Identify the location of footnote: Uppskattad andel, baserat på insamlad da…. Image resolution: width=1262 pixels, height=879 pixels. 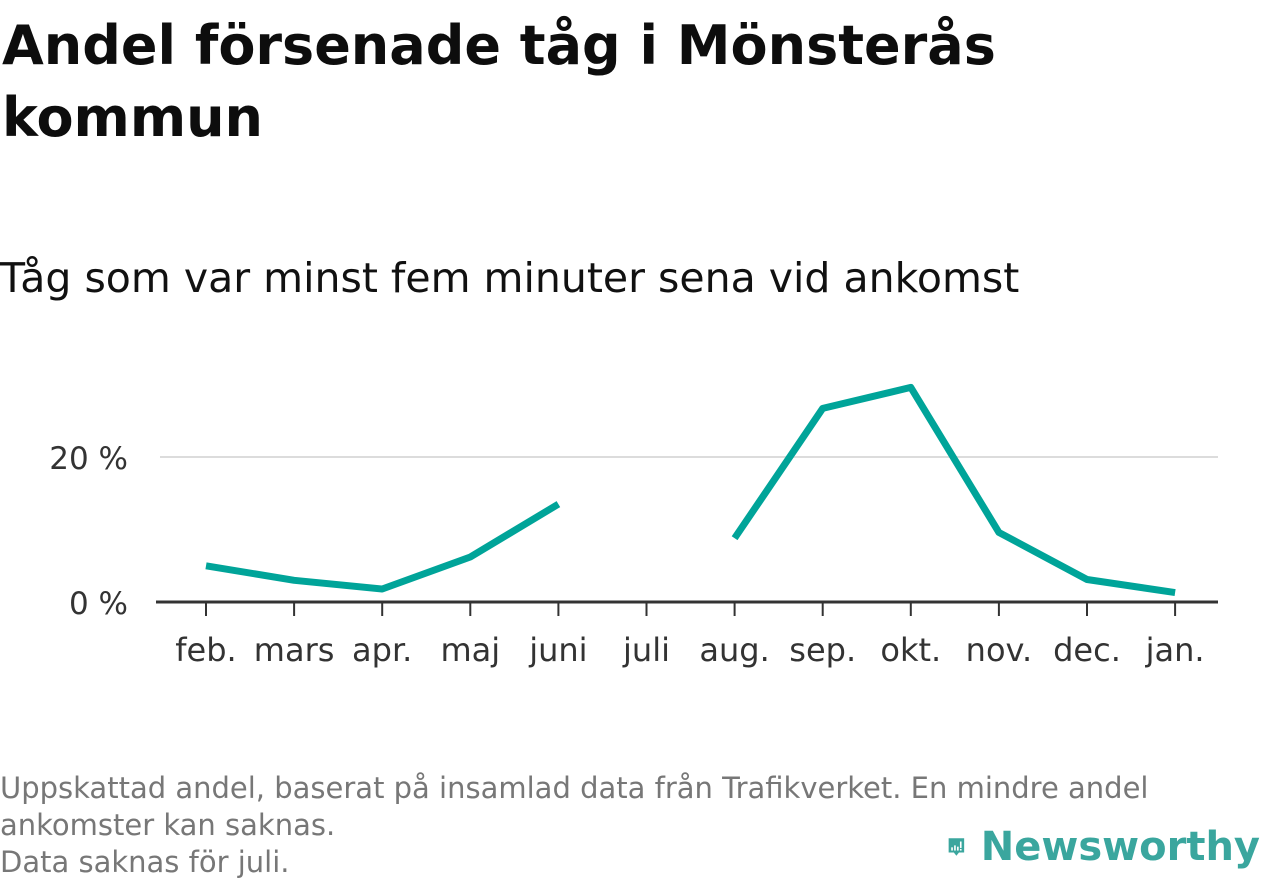
(574, 824).